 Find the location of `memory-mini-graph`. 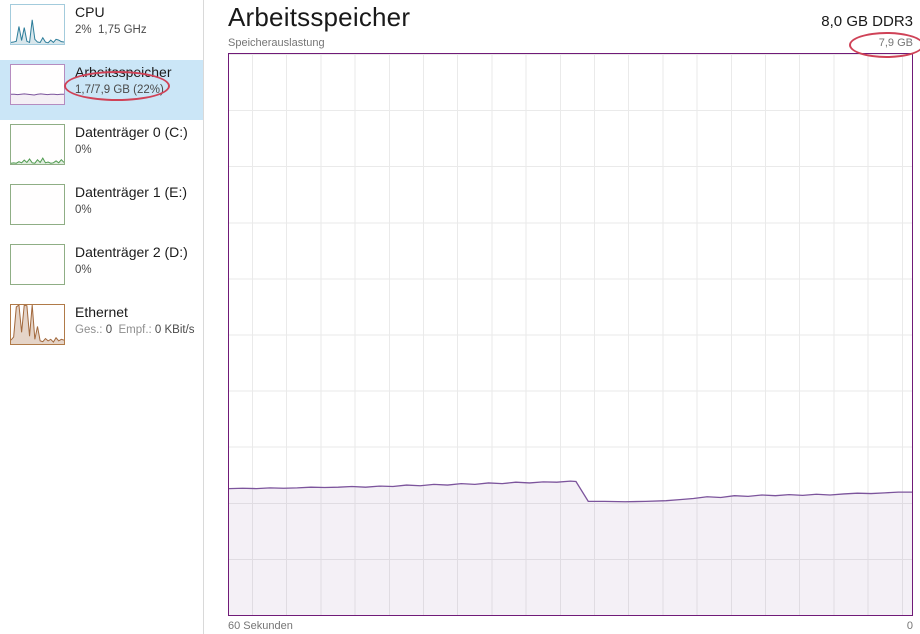

memory-mini-graph is located at coordinates (37, 84).